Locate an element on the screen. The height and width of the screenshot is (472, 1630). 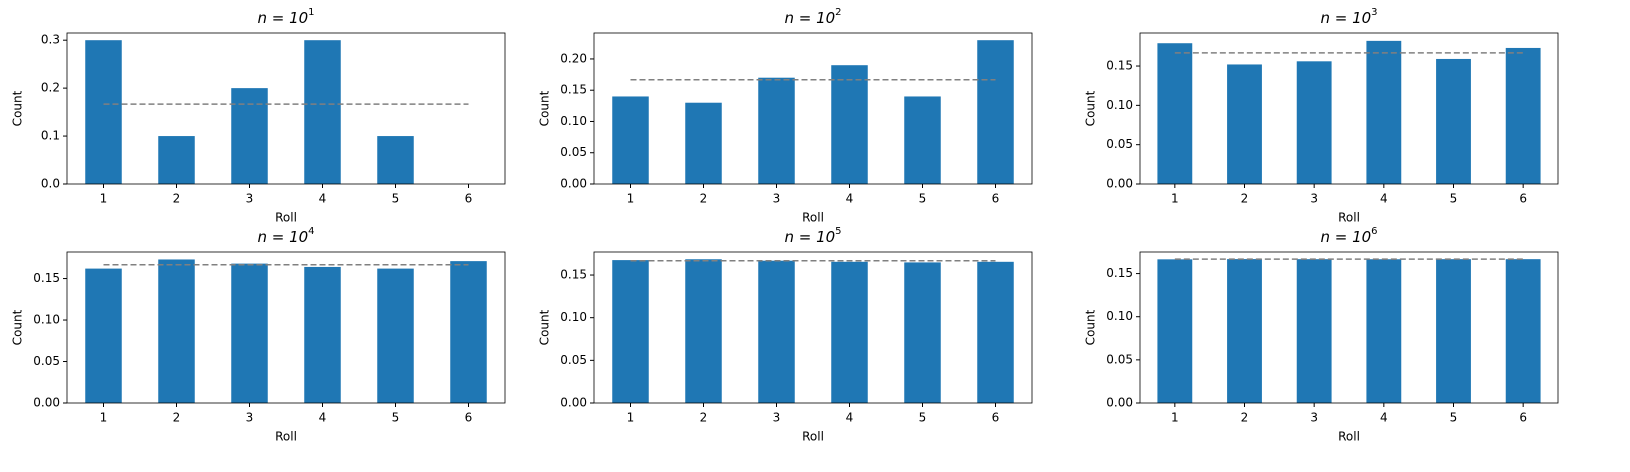
subplot-title: n = 103 is located at coordinates (1348, 17).